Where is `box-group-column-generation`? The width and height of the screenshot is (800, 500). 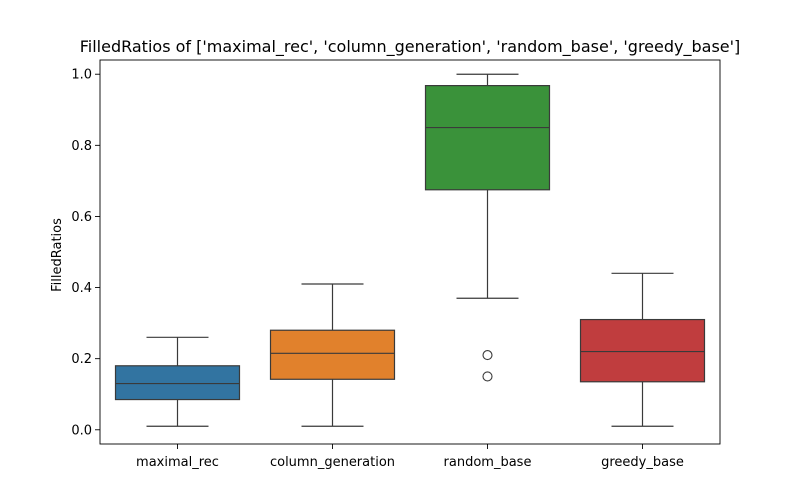
box-group-column-generation is located at coordinates (332, 355).